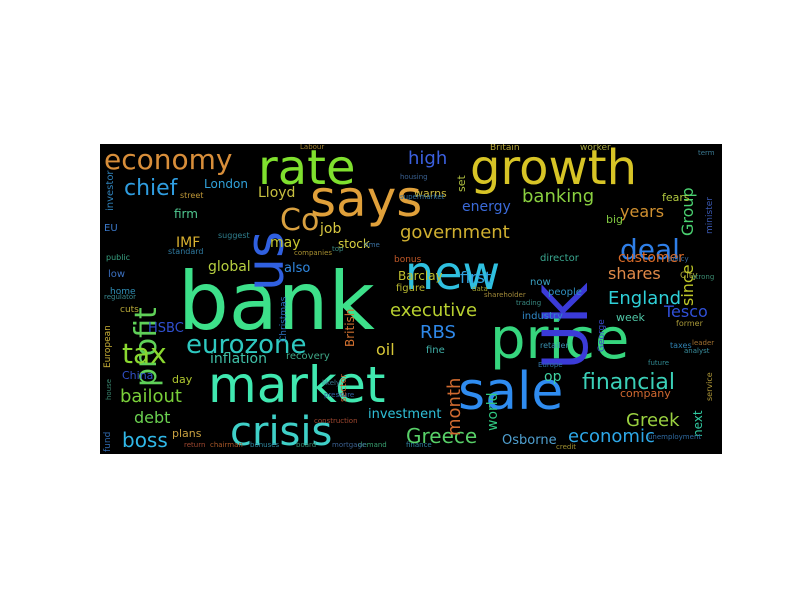  I want to click on cloud-word: years, so click(642, 211).